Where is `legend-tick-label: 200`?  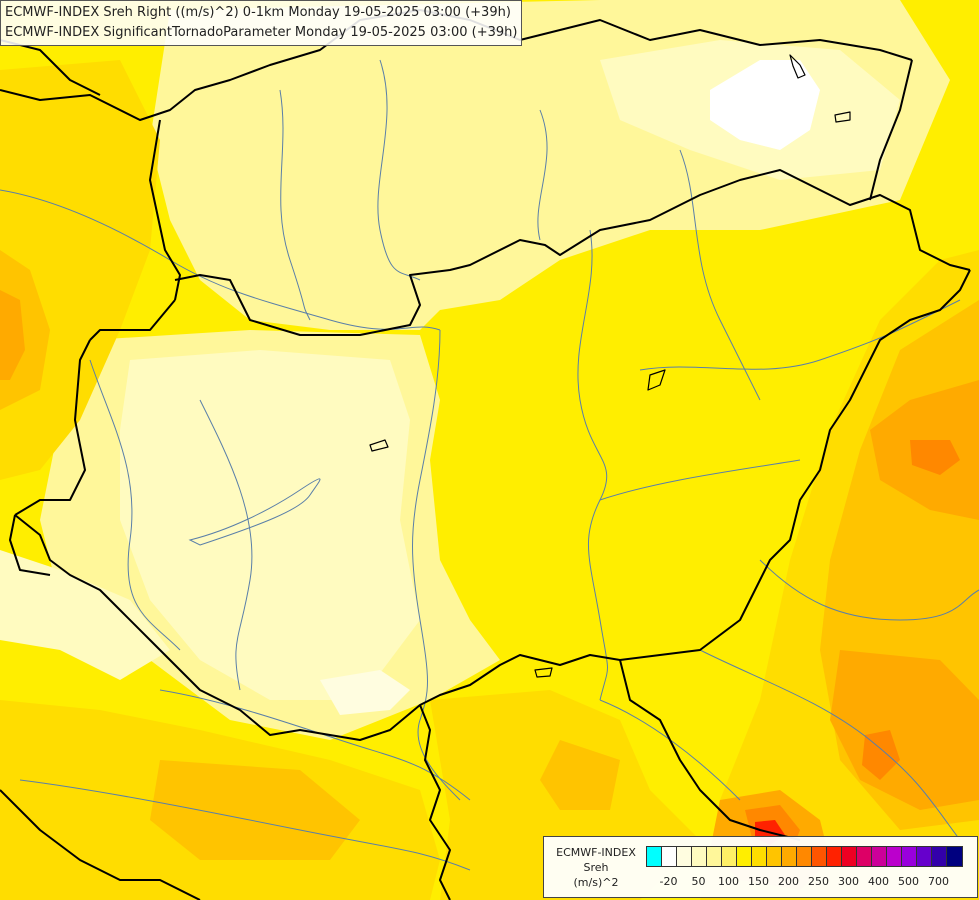 legend-tick-label: 200 is located at coordinates (788, 881).